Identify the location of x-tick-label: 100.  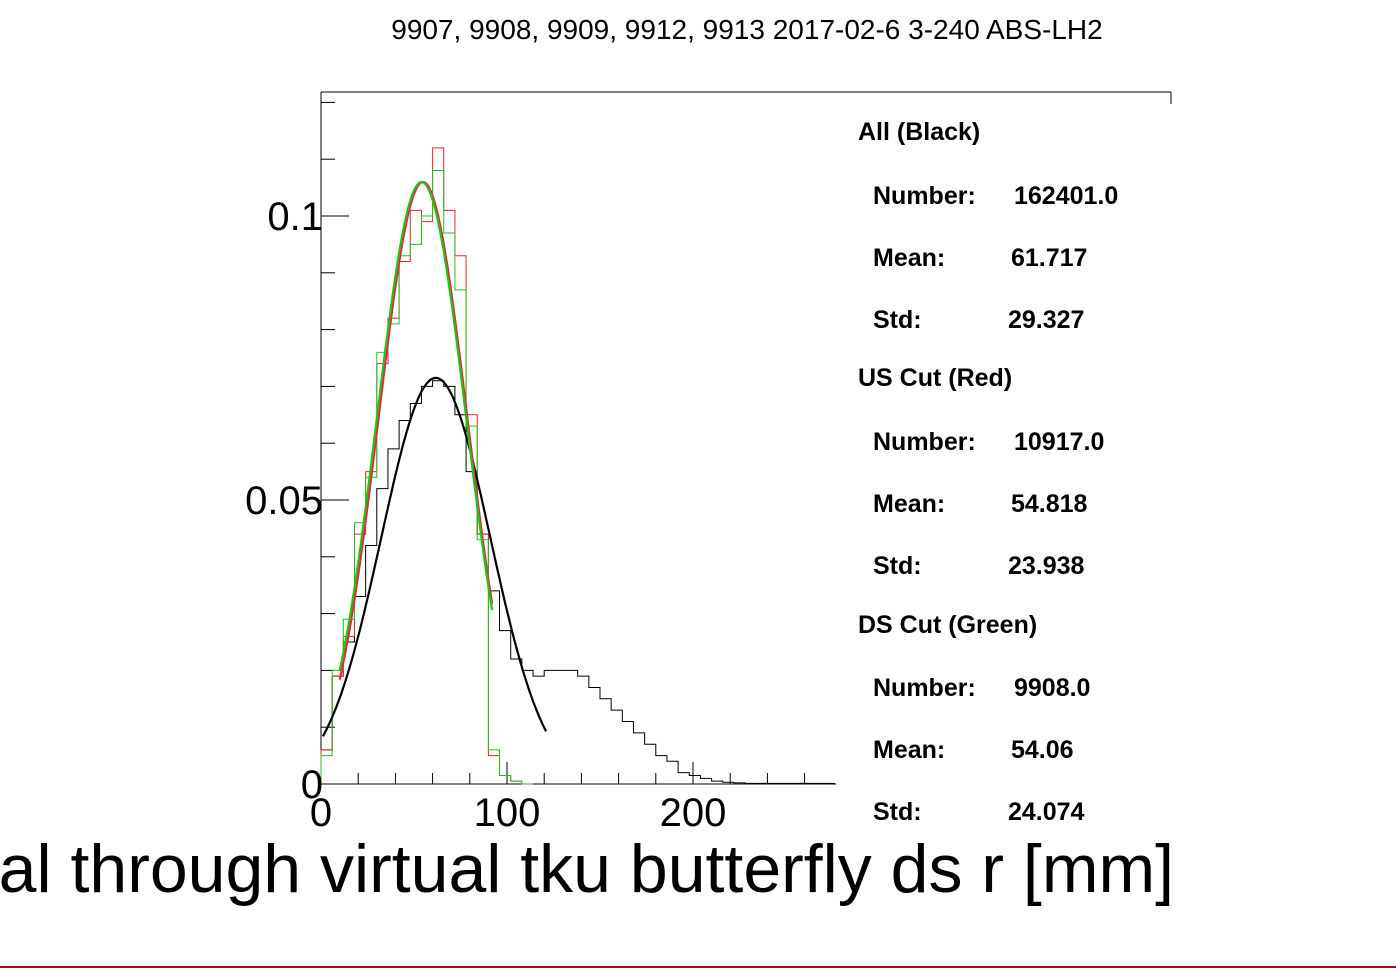
(507, 813).